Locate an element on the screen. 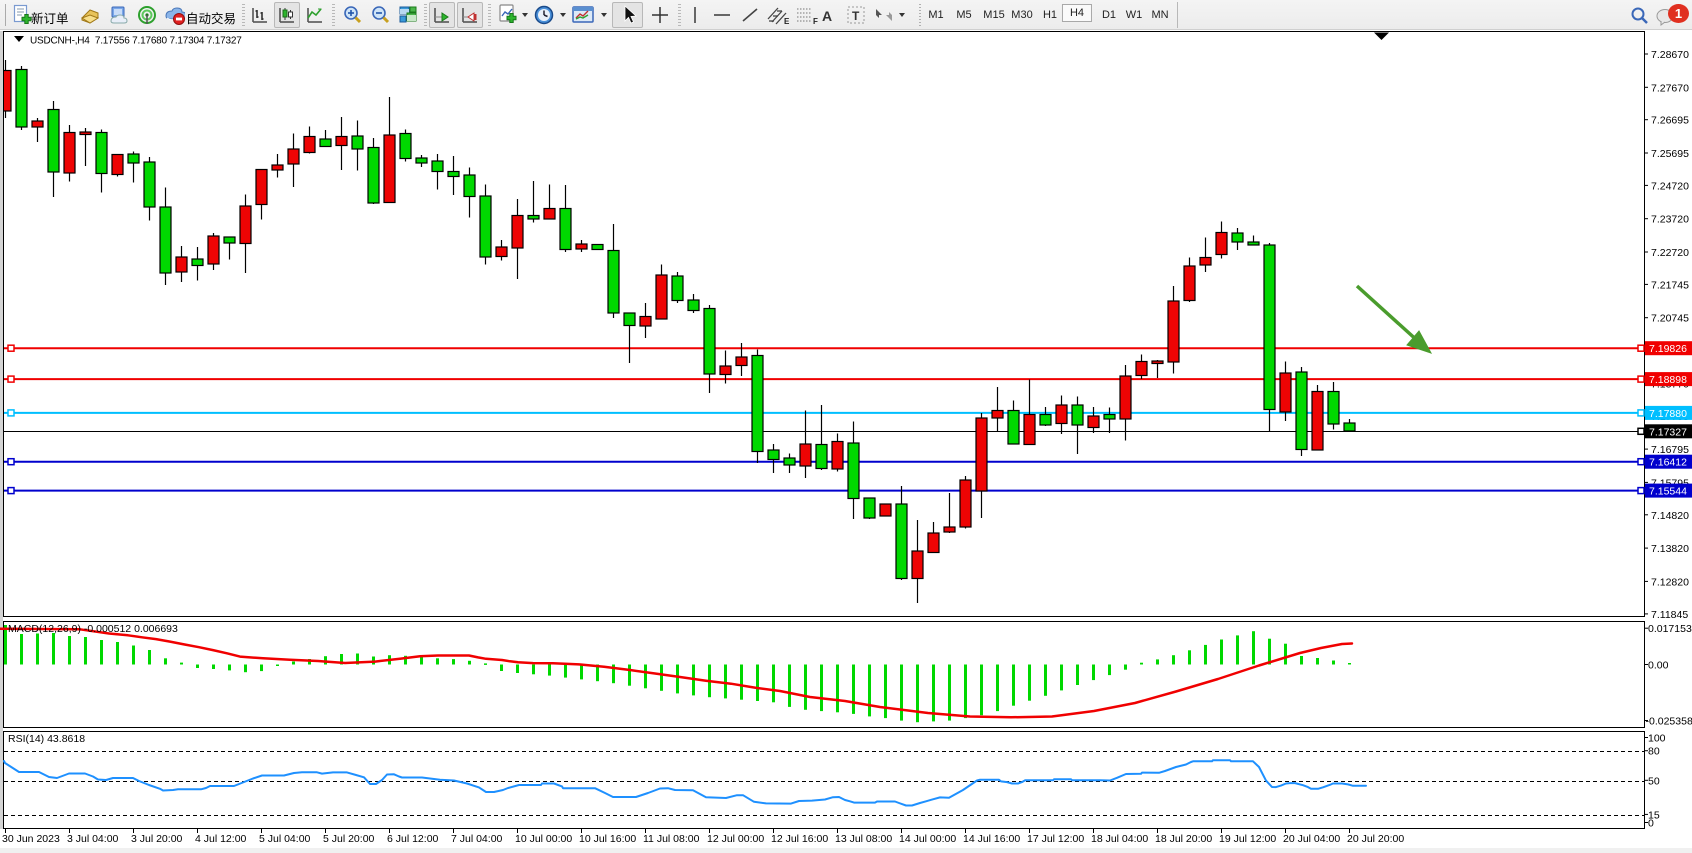 This screenshot has height=853, width=1692. svg-text: 7.27670 is located at coordinates (1670, 88).